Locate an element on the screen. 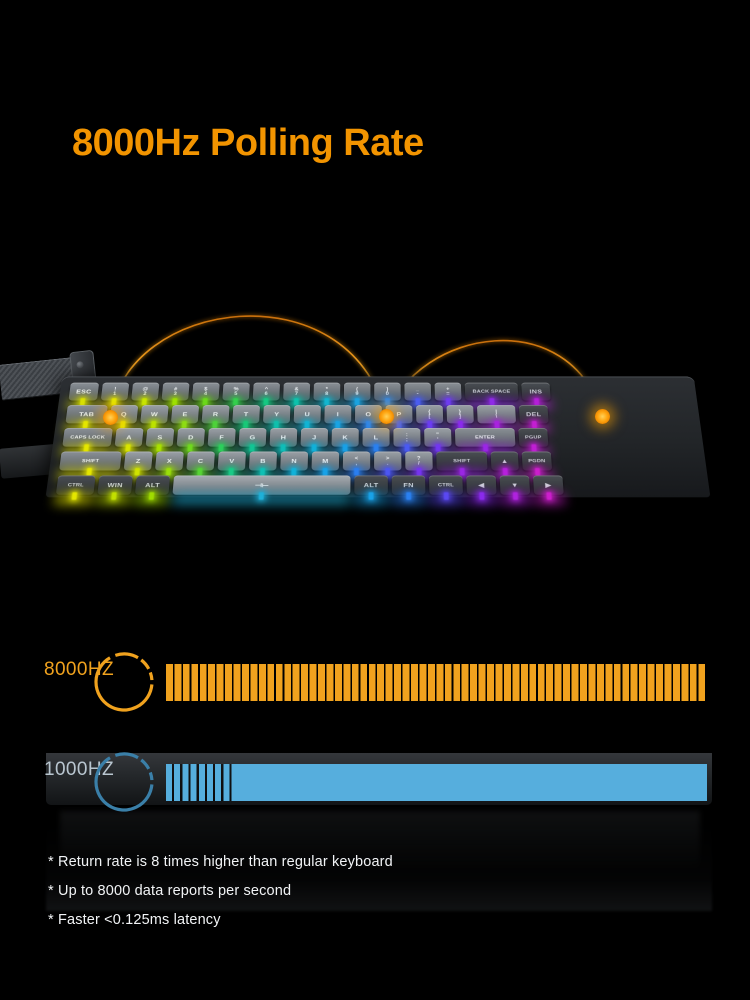 The width and height of the screenshot is (750, 1000). key-key: }] is located at coordinates (460, 419).